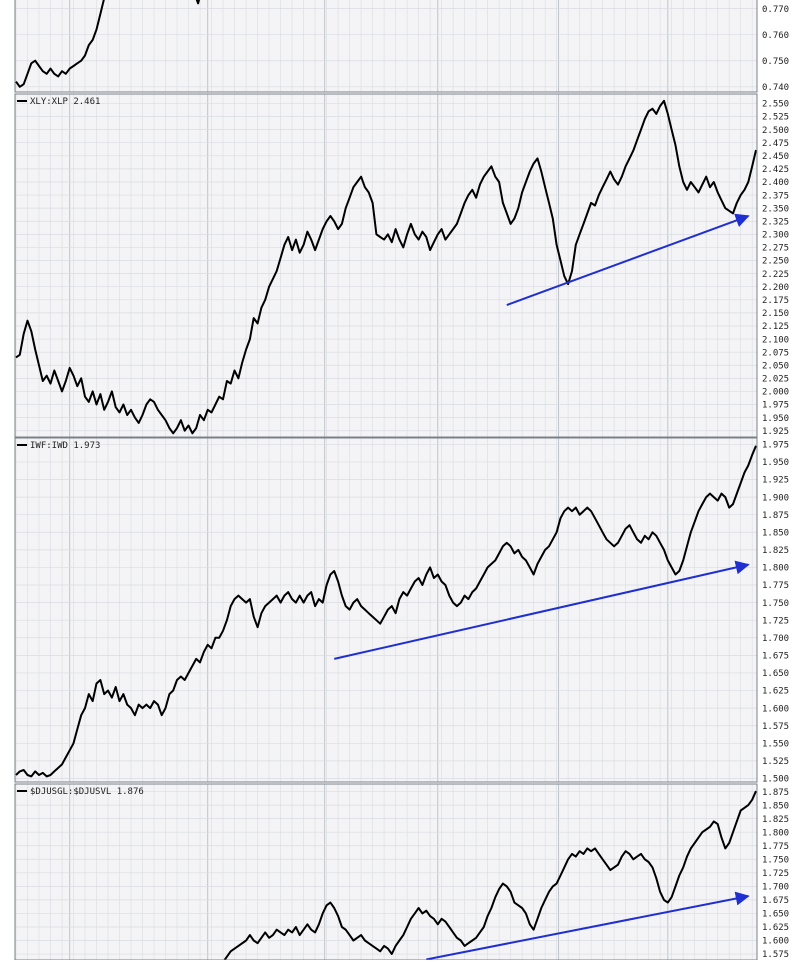 The image size is (800, 964). What do you see at coordinates (775, 275) in the screenshot?
I see `y-tick-label: 2.225` at bounding box center [775, 275].